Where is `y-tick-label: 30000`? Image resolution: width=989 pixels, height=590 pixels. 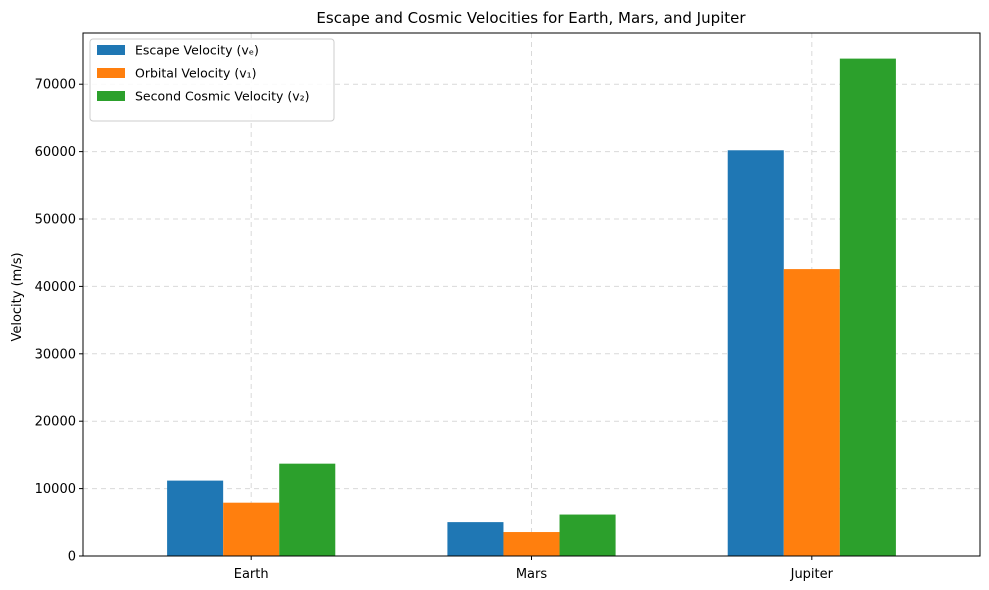
y-tick-label: 30000 is located at coordinates (55, 354).